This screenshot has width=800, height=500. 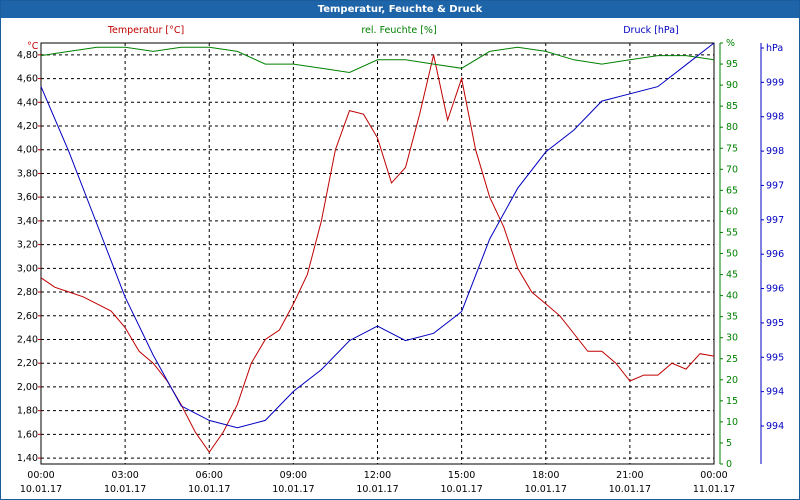 I want to click on humidity-tick-label: 0, so click(x=729, y=464).